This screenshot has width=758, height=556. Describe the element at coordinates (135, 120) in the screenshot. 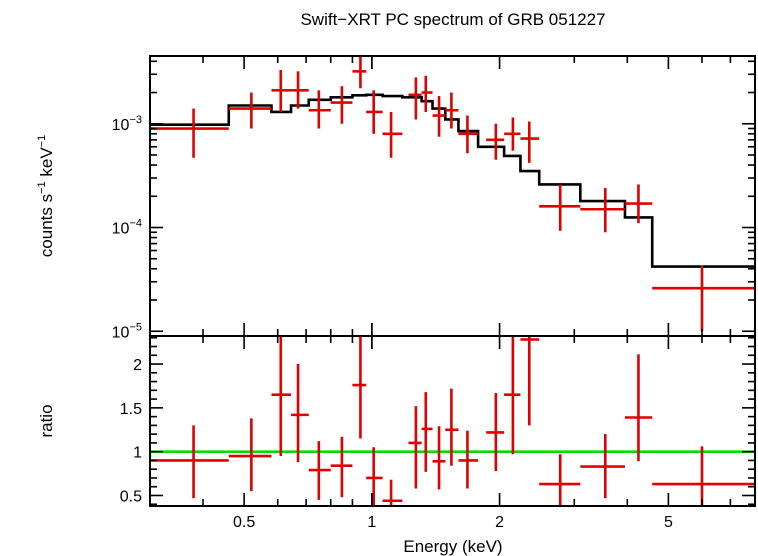

I see `y-tick-exponent: −3` at that location.